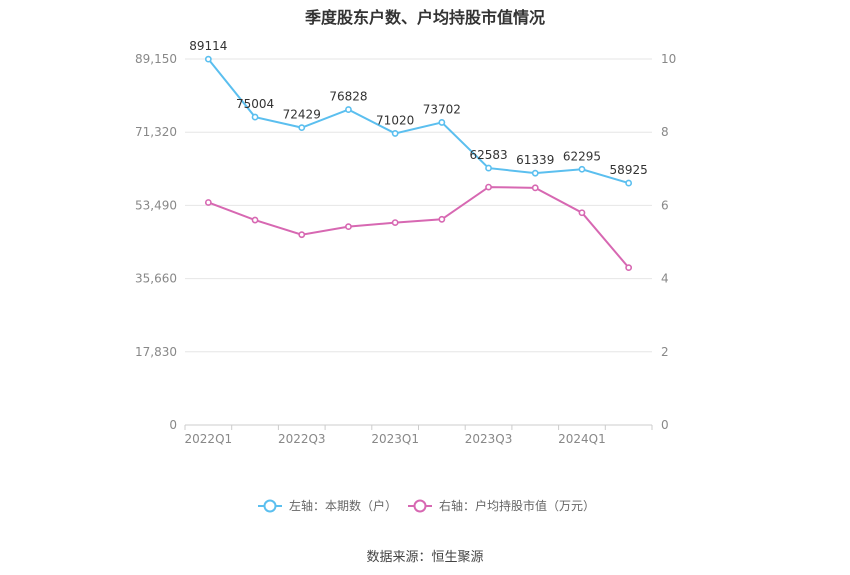 This screenshot has height=575, width=850. Describe the element at coordinates (668, 59) in the screenshot. I see `right-y-tick-label: 10` at that location.